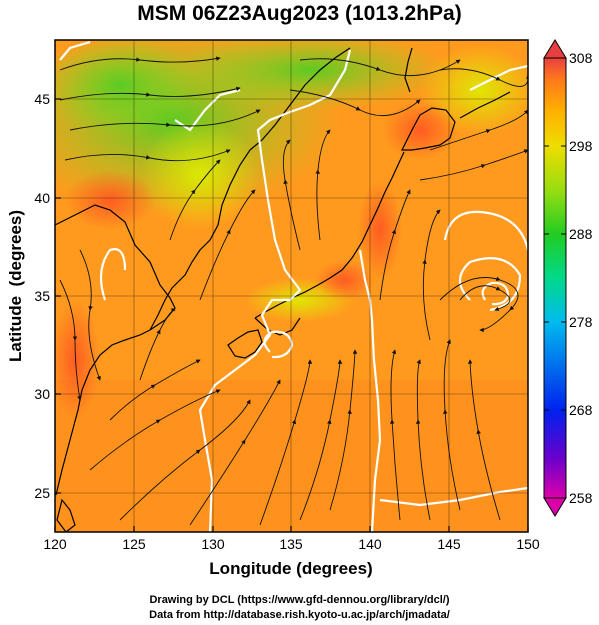 This screenshot has height=625, width=599. What do you see at coordinates (42, 198) in the screenshot?
I see `y-tick-label: 40` at bounding box center [42, 198].